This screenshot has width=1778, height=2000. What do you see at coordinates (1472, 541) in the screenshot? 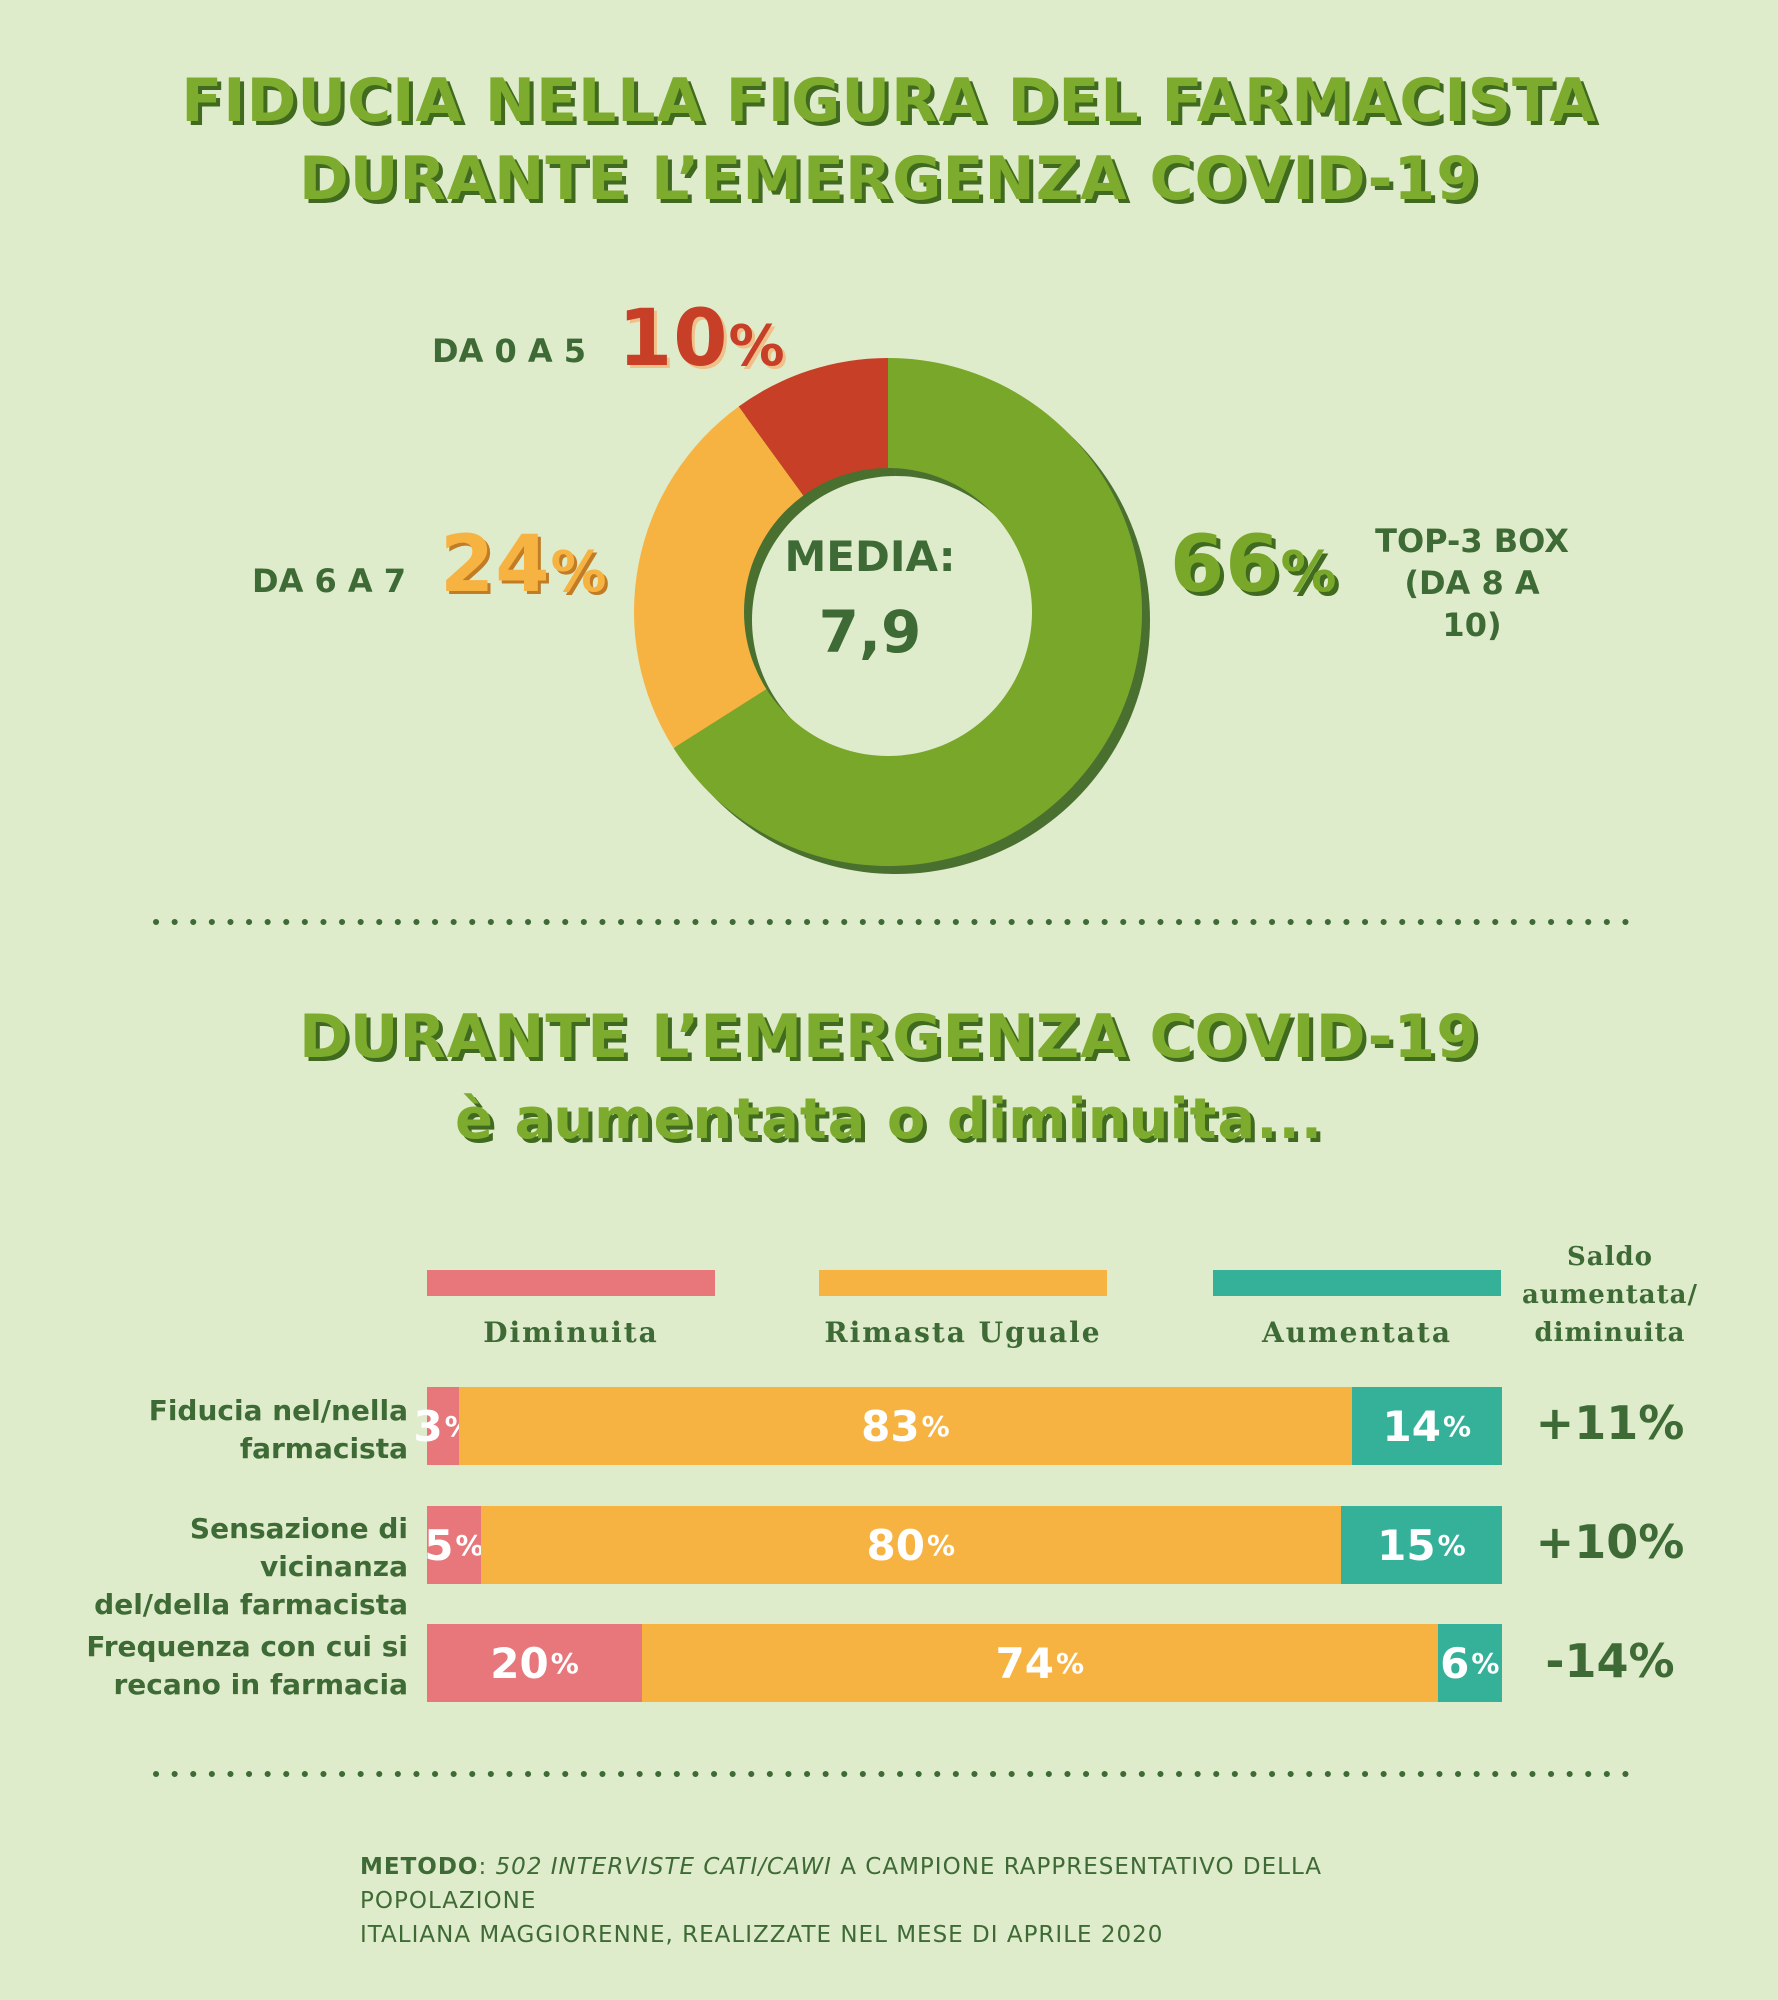
I see `label-top3-line1: TOP-3 BOX` at bounding box center [1472, 541].